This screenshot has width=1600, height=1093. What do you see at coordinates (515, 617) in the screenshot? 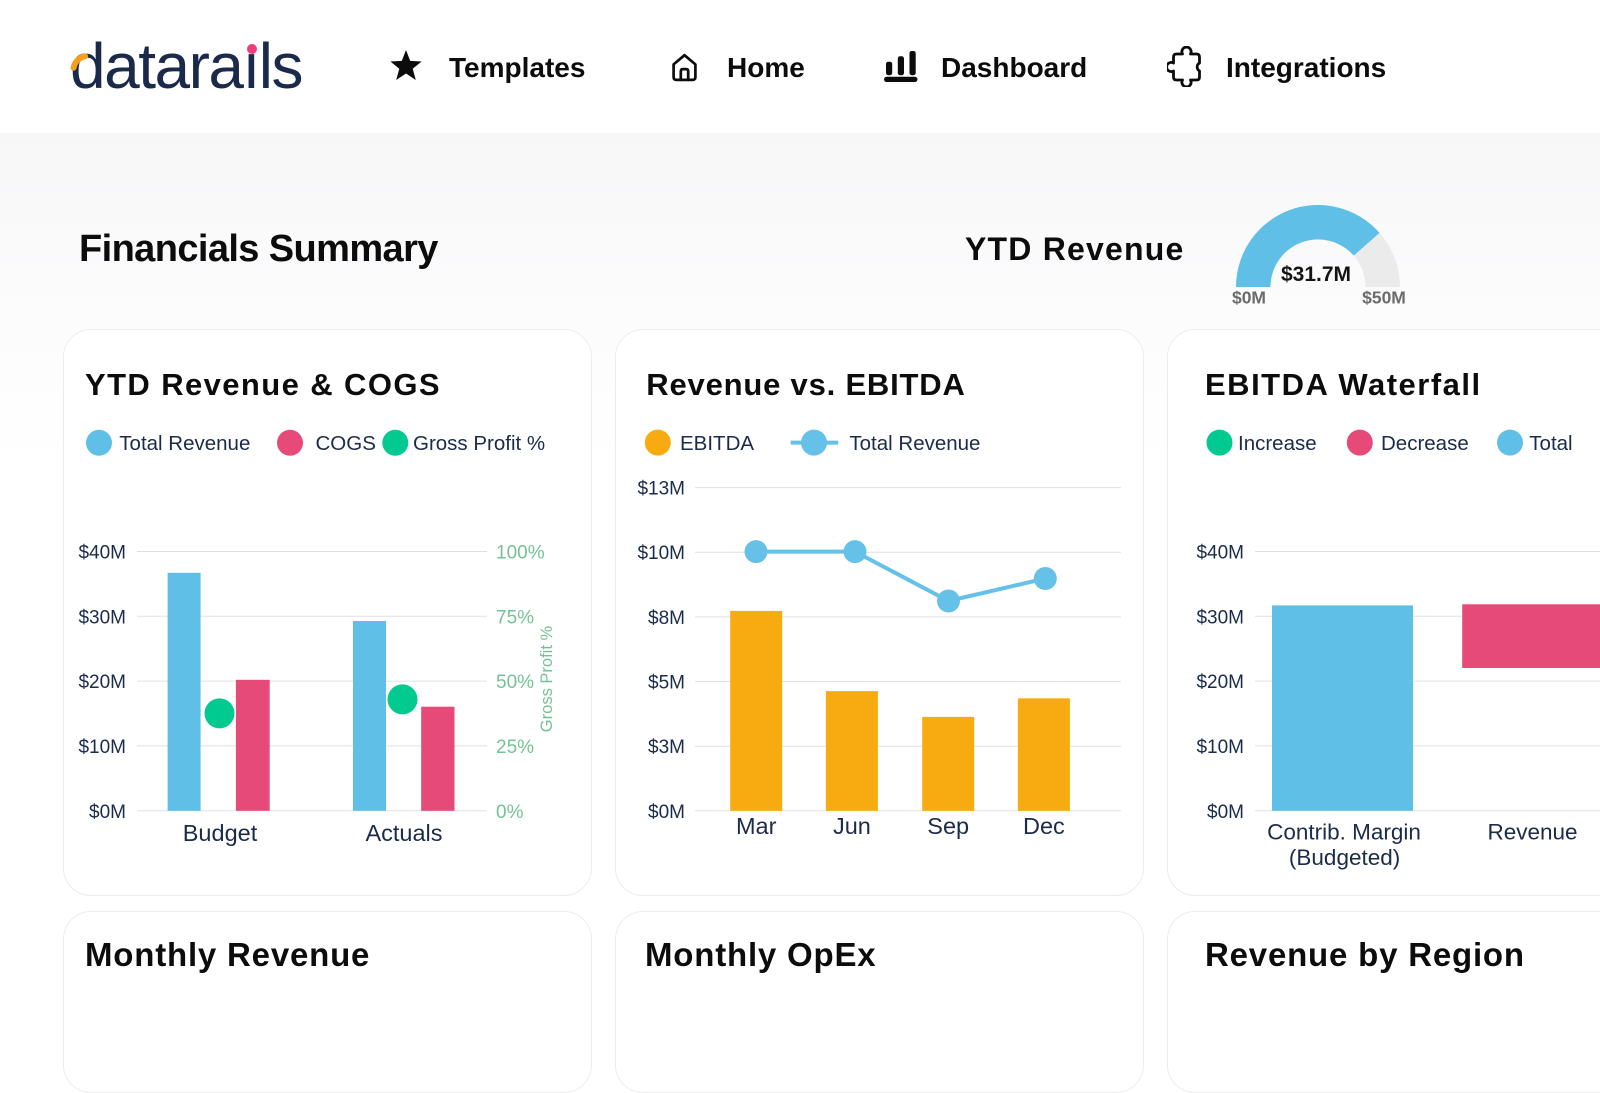
I see `svg-text: 75%` at bounding box center [515, 617].